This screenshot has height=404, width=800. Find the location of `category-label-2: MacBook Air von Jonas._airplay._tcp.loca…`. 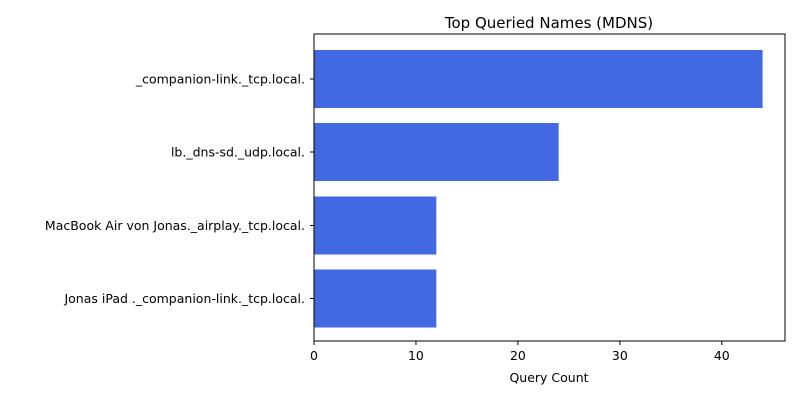

category-label-2: MacBook Air von Jonas._airplay._tcp.loca… is located at coordinates (175, 225).